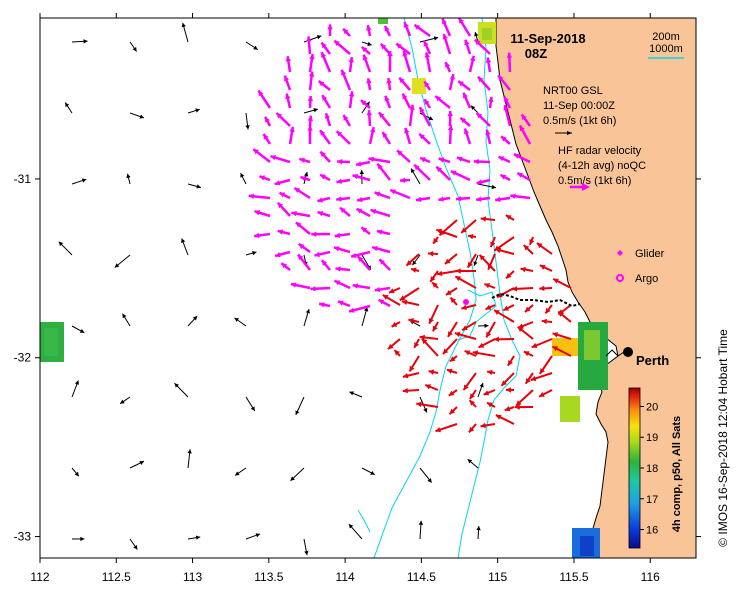  What do you see at coordinates (425, 288) in the screenshot?
I see `contour-1000m` at bounding box center [425, 288].